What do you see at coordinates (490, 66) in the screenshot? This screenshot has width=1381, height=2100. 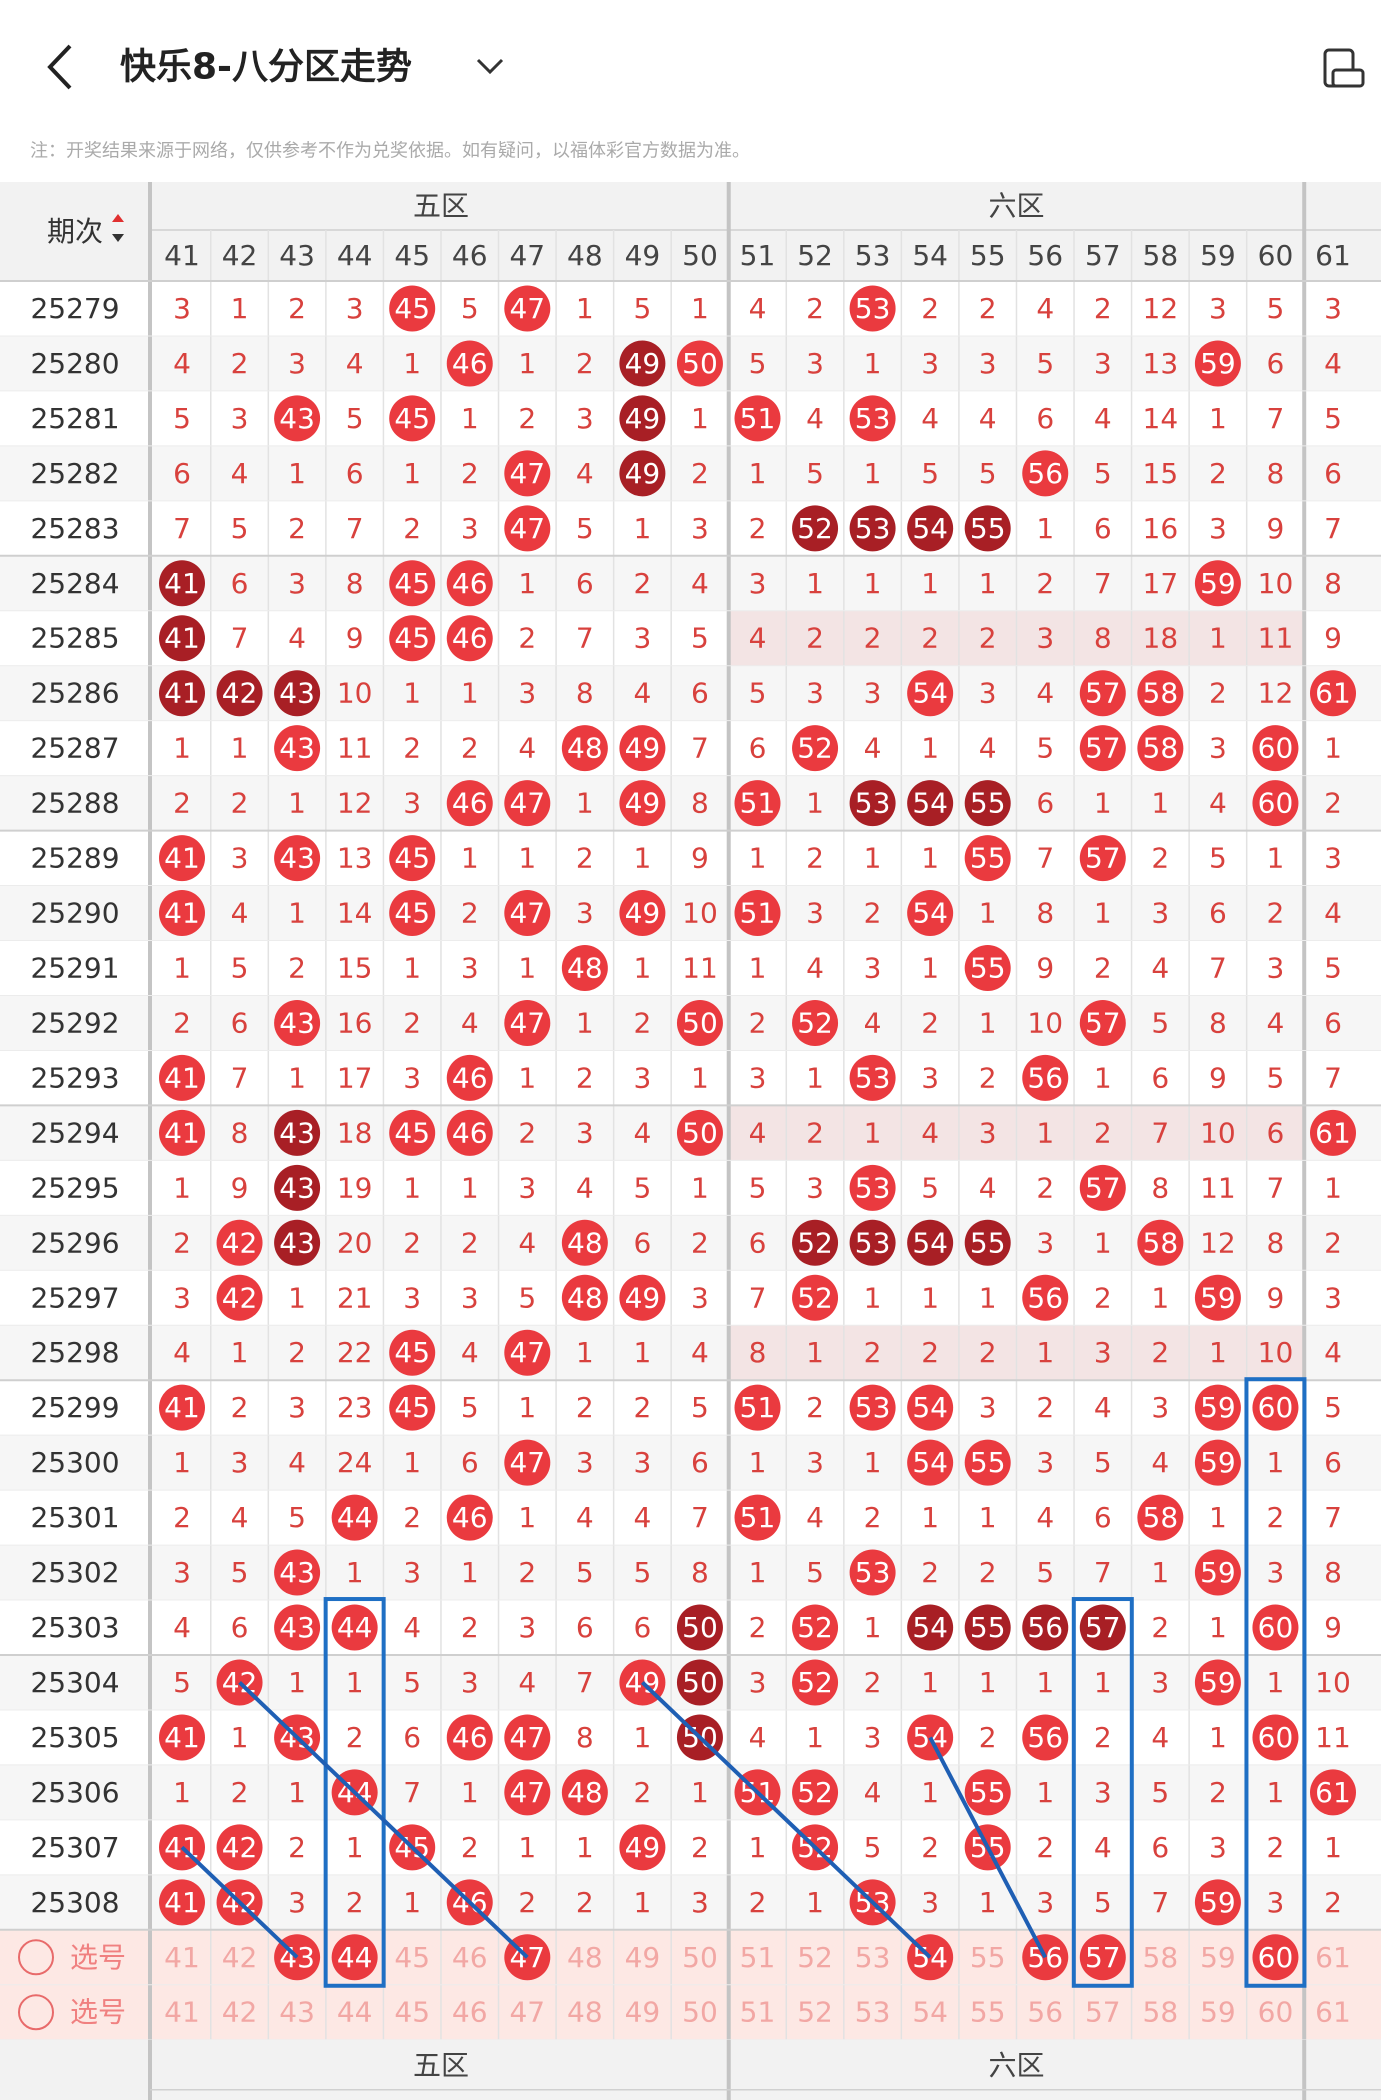 I see `dropdown-toggle` at bounding box center [490, 66].